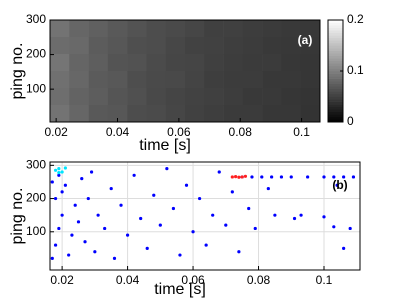 The image size is (399, 304). What do you see at coordinates (128, 280) in the screenshot?
I see `x-tick-label: 0.04` at bounding box center [128, 280].